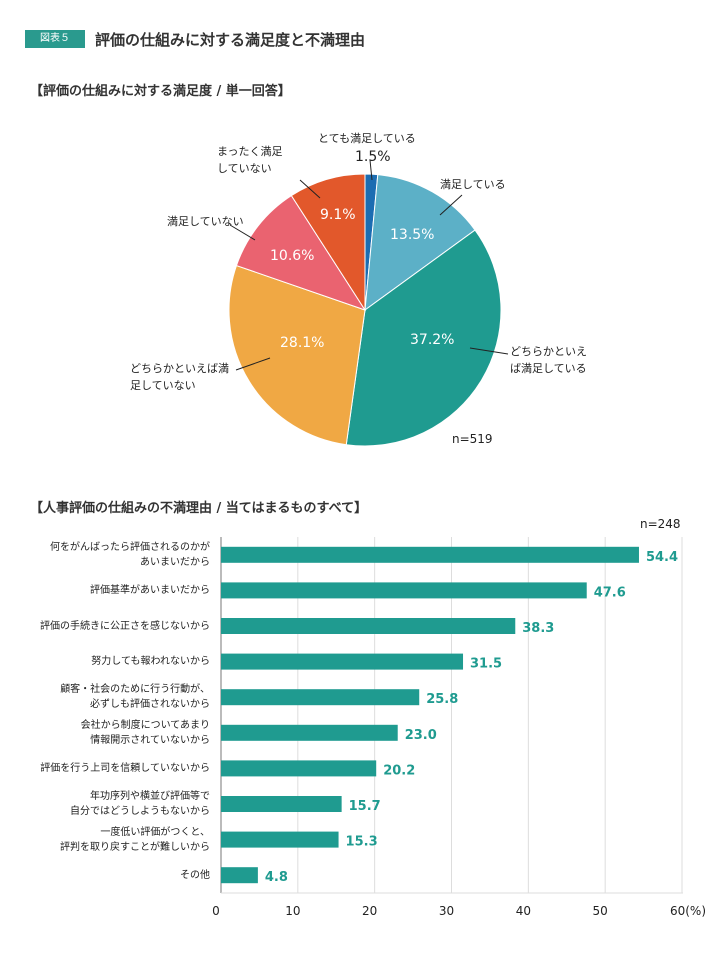 The image size is (728, 957). Describe the element at coordinates (548, 360) in the screenshot. I see `pie-label-2: どちらかといえば満足している` at that location.